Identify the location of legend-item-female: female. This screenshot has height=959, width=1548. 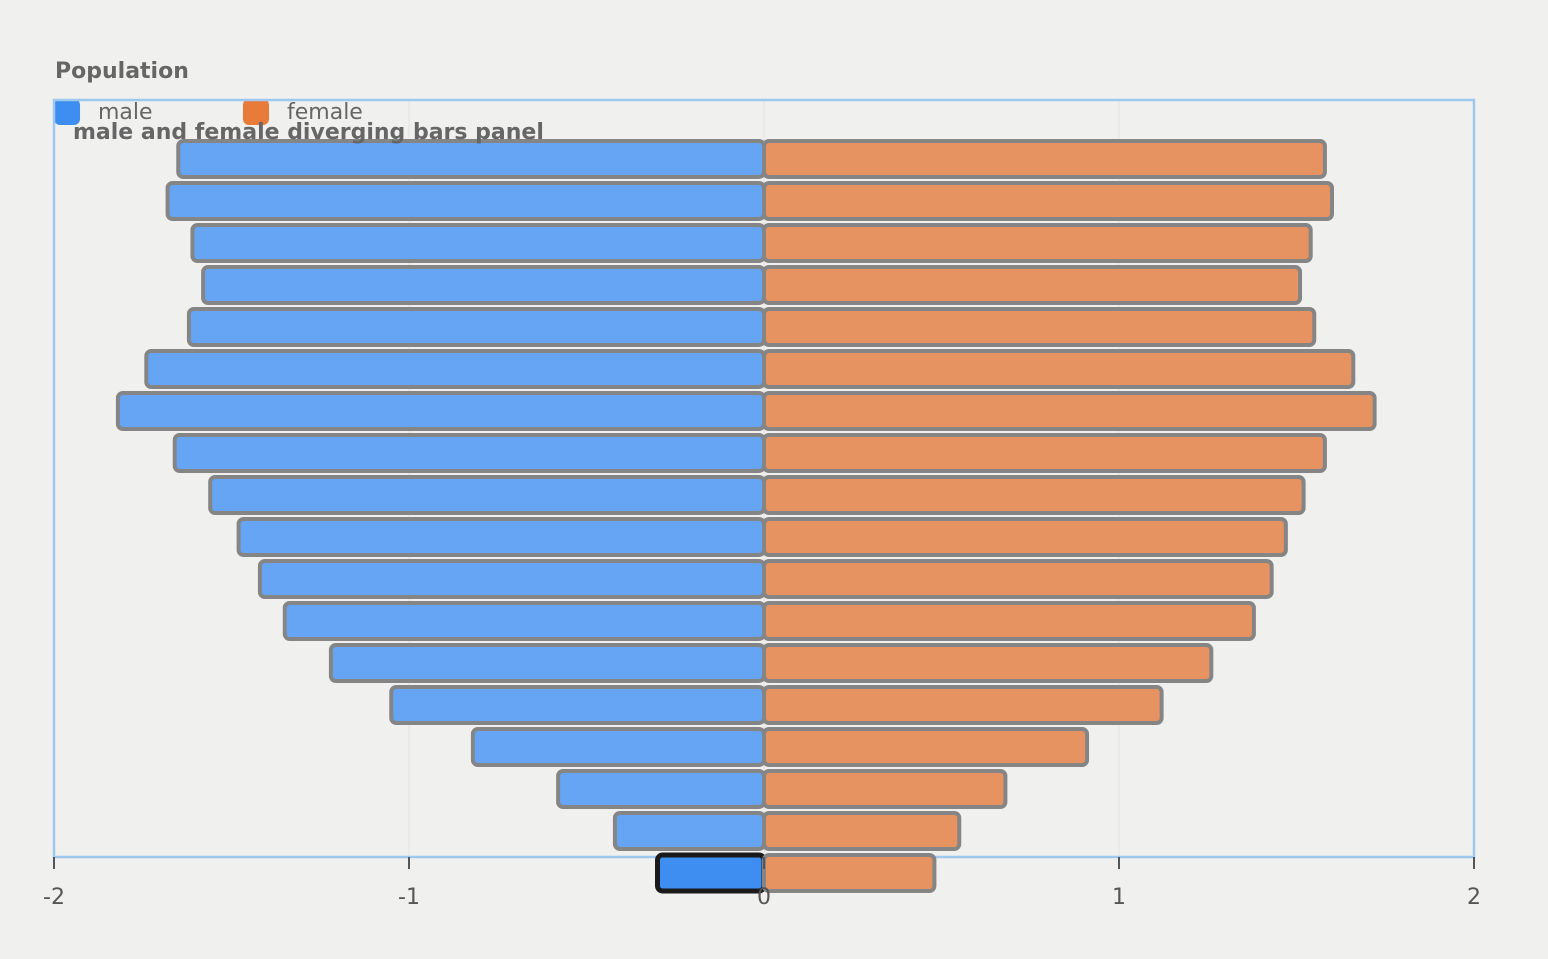
(303, 112).